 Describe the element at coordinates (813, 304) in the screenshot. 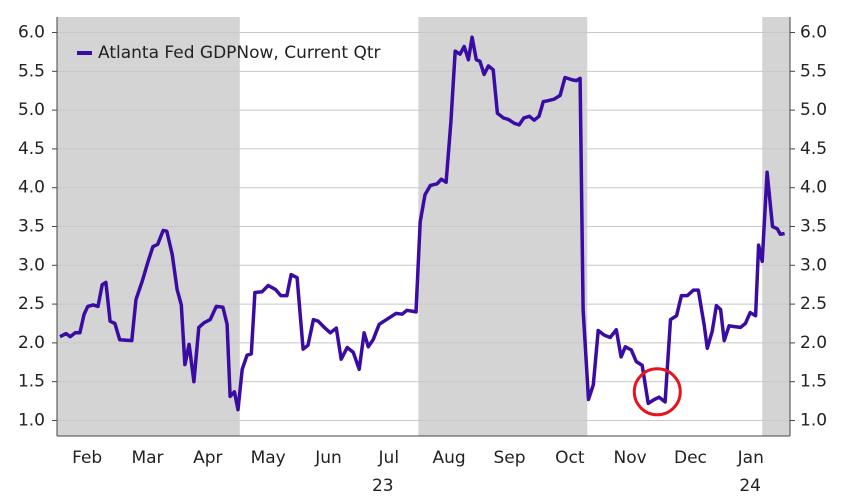

I see `y2-tick-label: 2.5` at that location.